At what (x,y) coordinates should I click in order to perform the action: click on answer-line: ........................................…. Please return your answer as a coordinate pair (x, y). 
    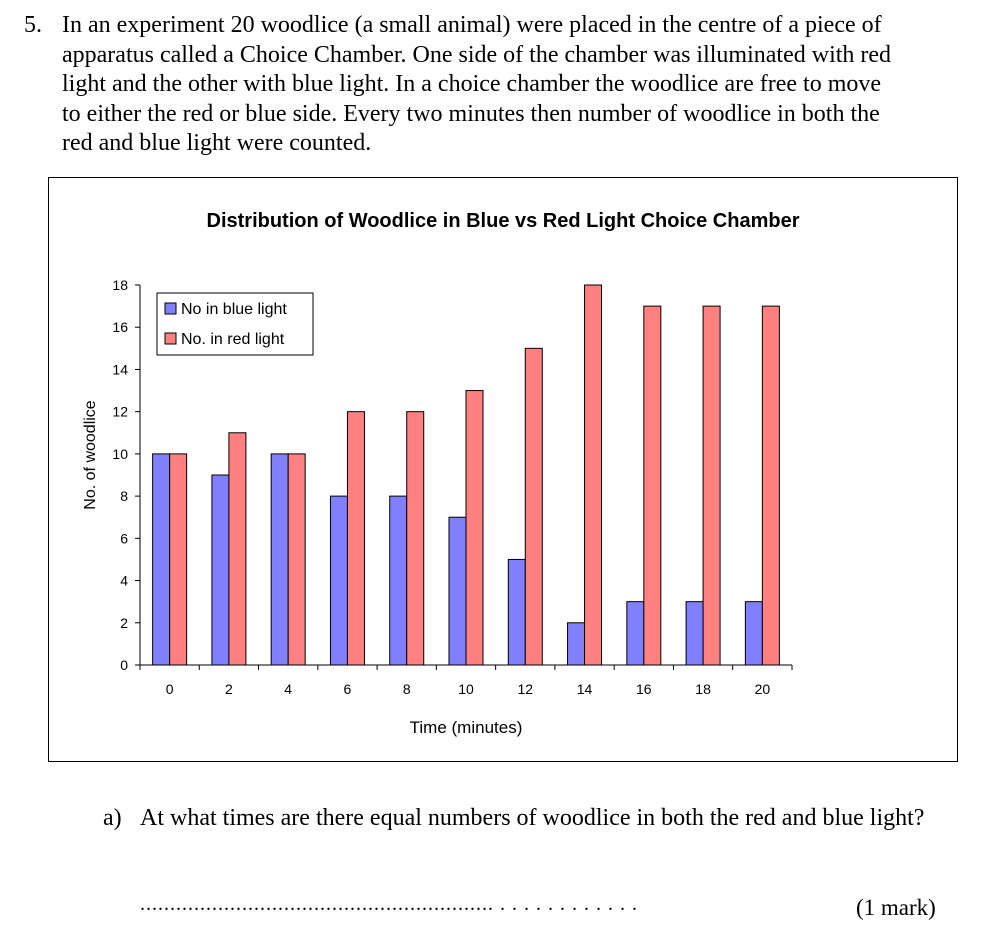
    Looking at the image, I should click on (389, 904).